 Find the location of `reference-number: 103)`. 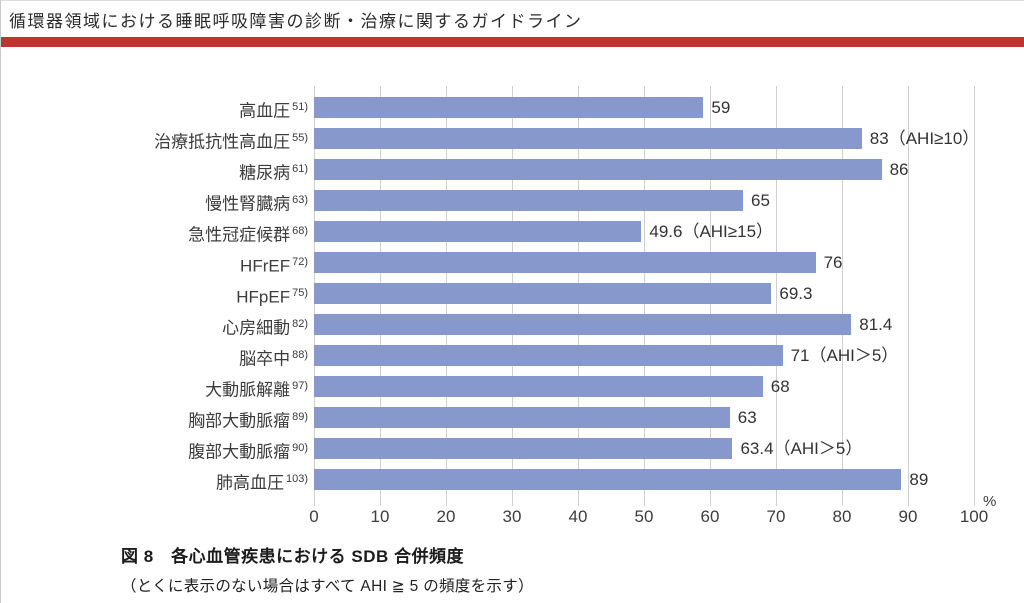

reference-number: 103) is located at coordinates (296, 479).